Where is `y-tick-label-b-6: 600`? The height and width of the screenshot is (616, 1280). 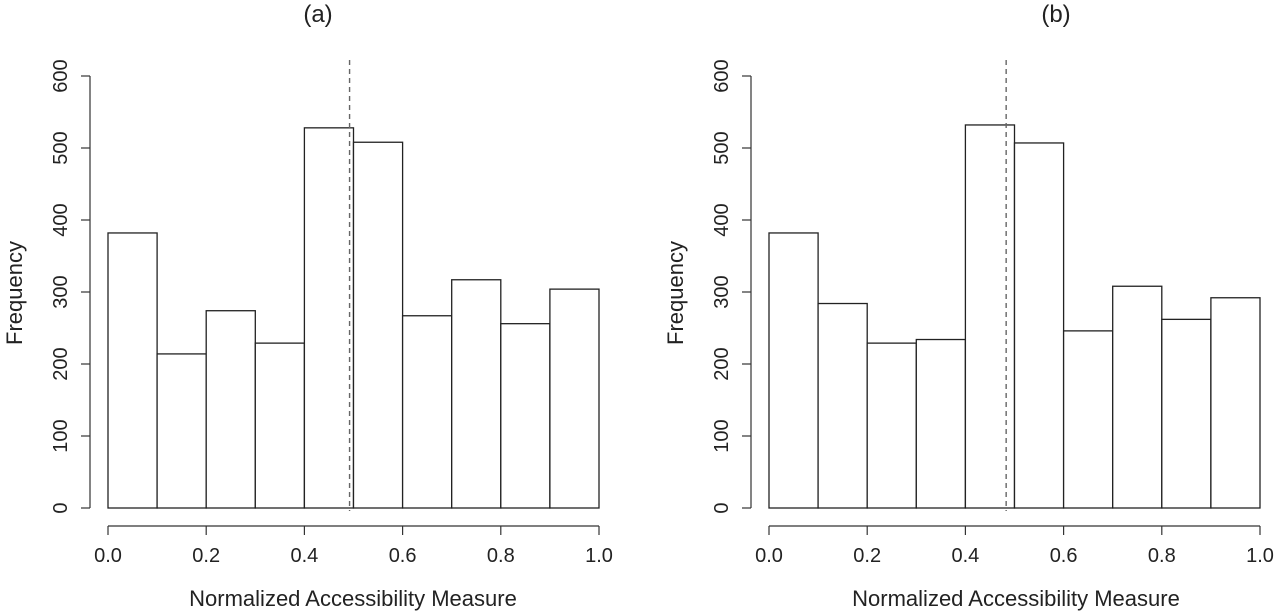 y-tick-label-b-6: 600 is located at coordinates (722, 75).